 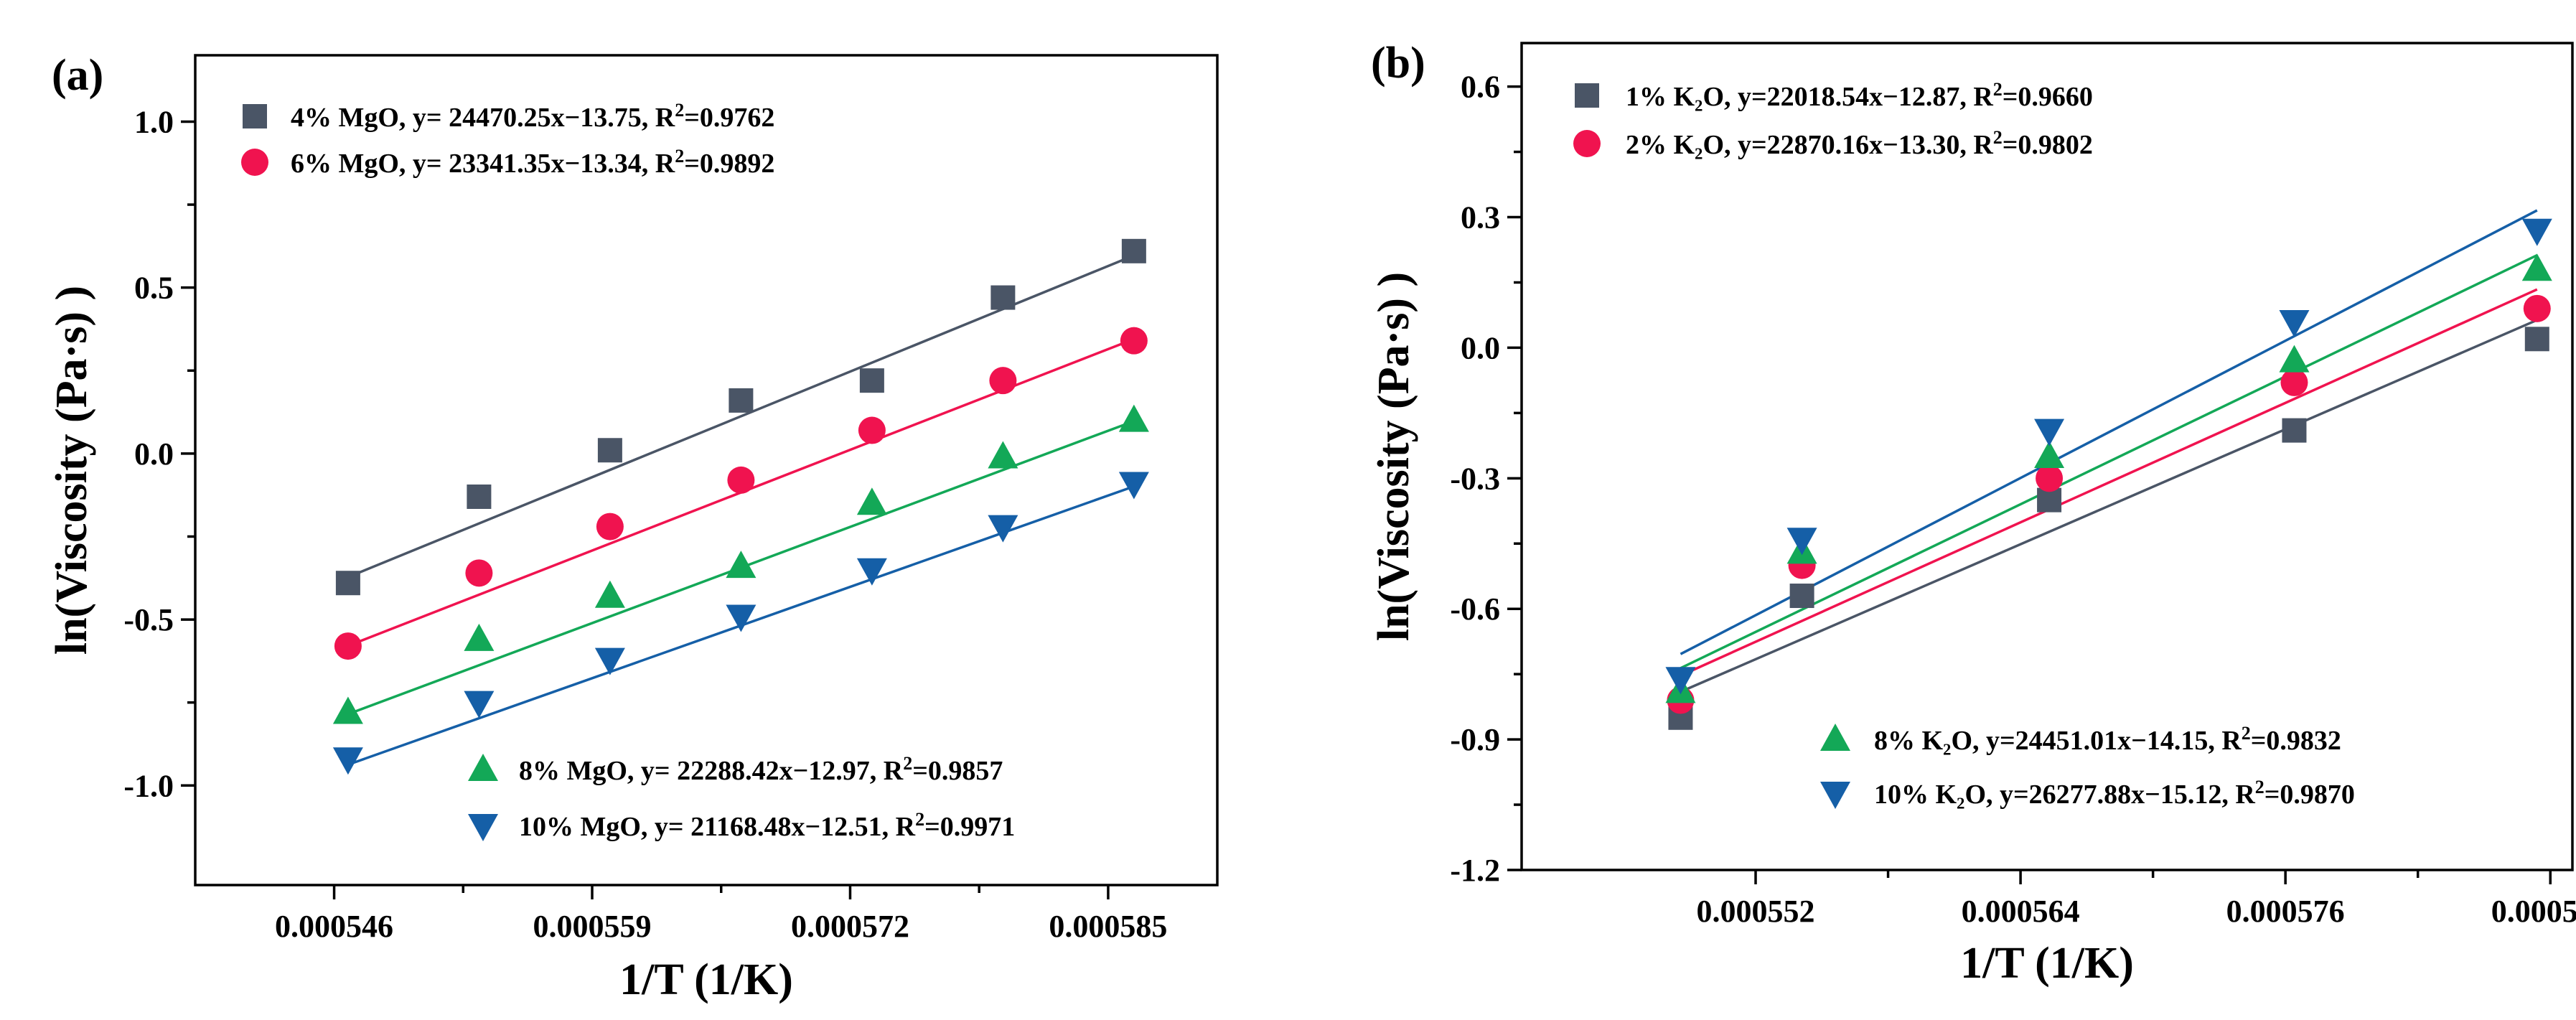 I want to click on legend-label: 6% MgO, y= 23341.35x−13.34, R2=0.9892, so click(x=532, y=162).